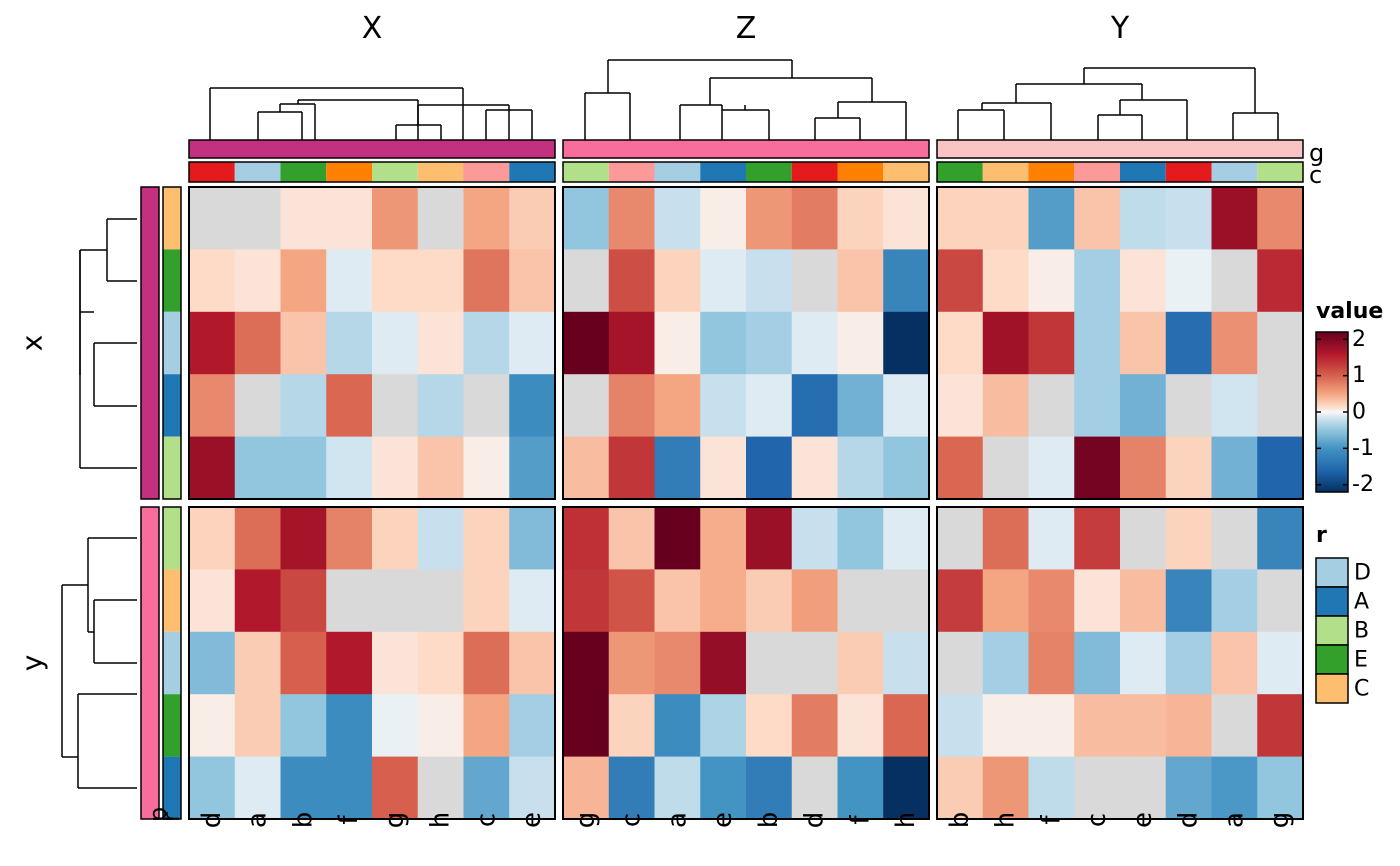  I want to click on row-dendrograms, so click(99, 503).